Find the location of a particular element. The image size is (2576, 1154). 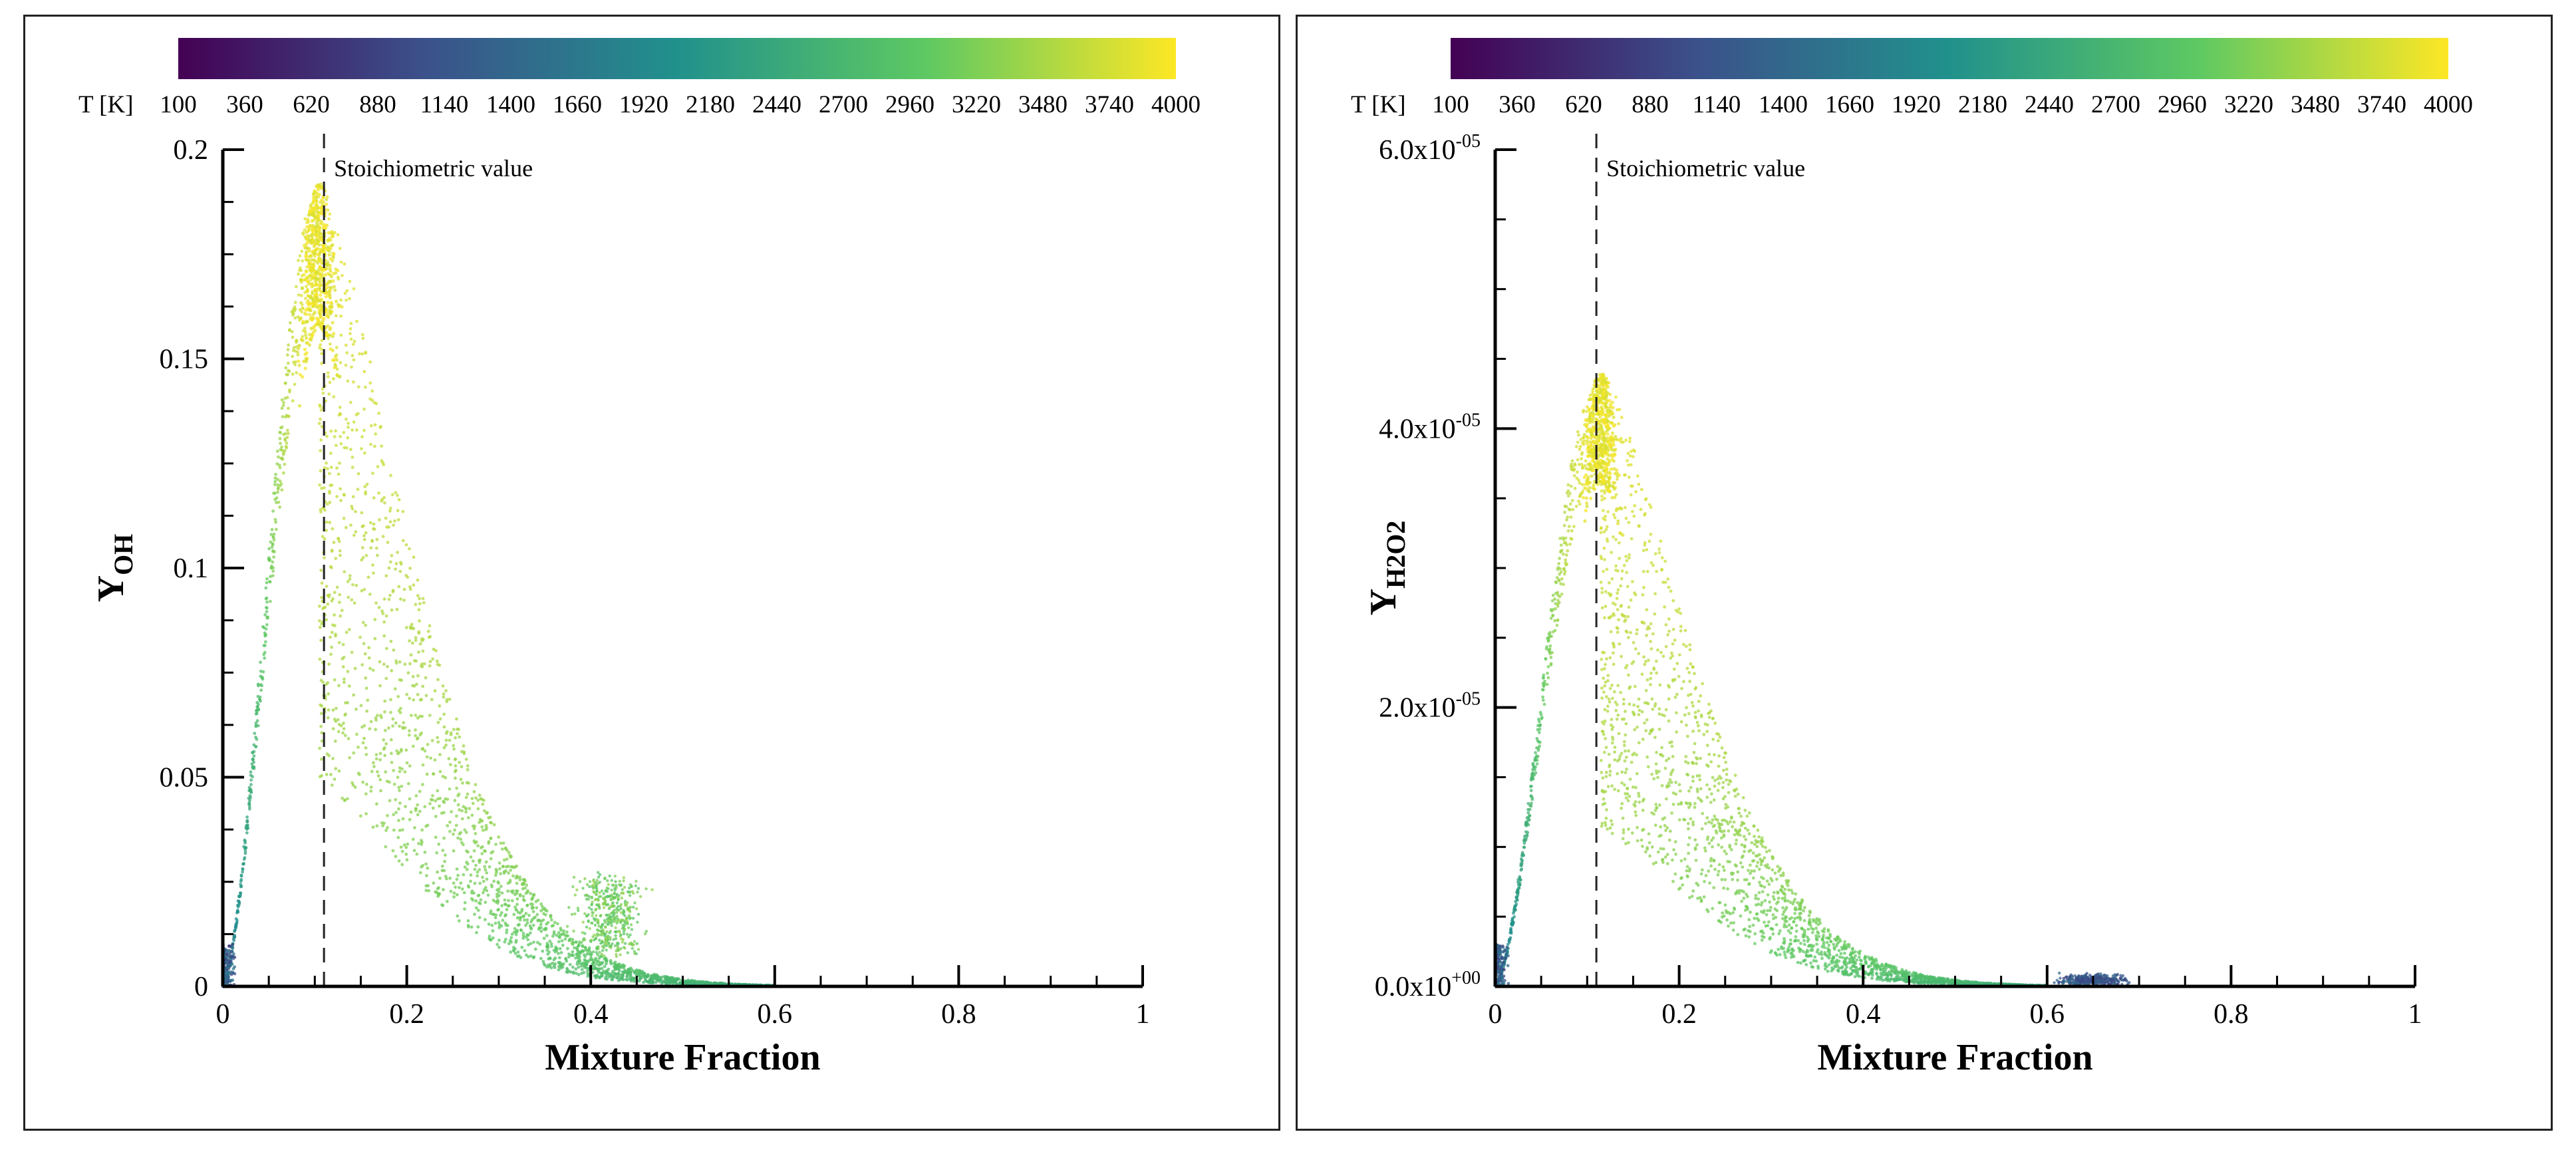

colorbar-tick-label: 620 is located at coordinates (311, 104).